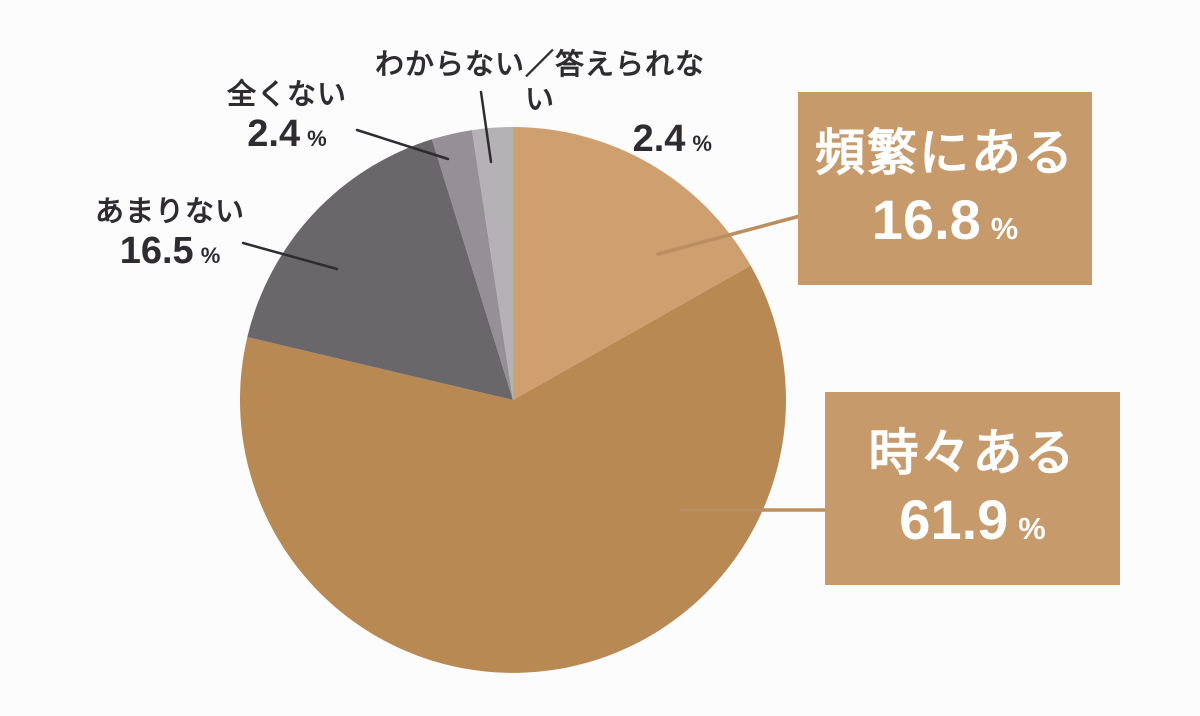  I want to click on leader-line-hinpan, so click(729, 235).